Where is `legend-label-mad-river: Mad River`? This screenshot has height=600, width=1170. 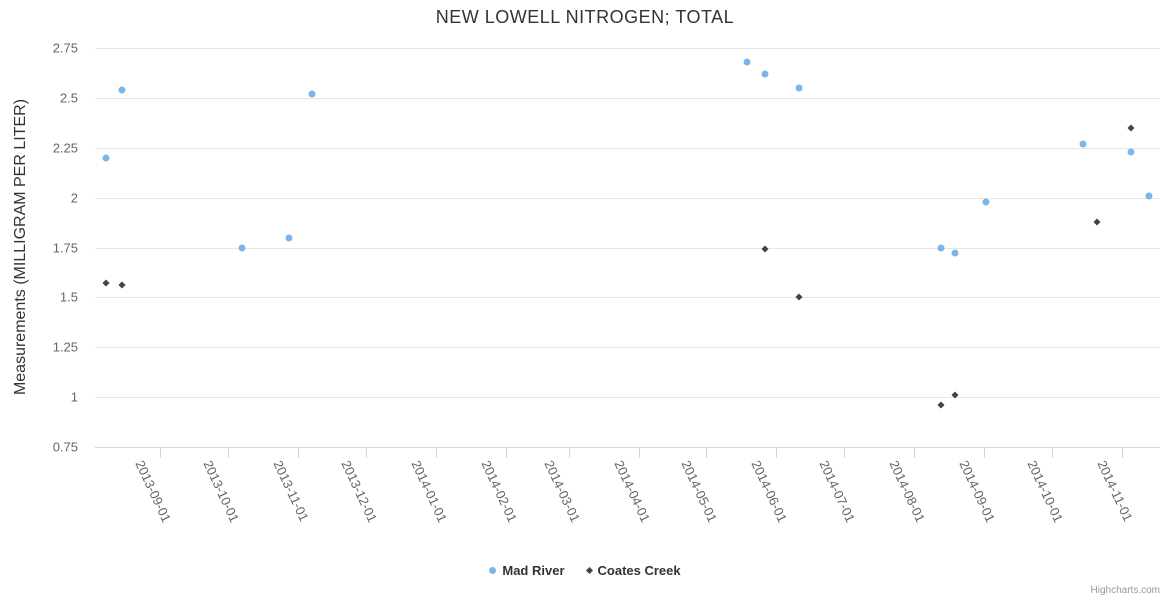
legend-label-mad-river: Mad River is located at coordinates (533, 570).